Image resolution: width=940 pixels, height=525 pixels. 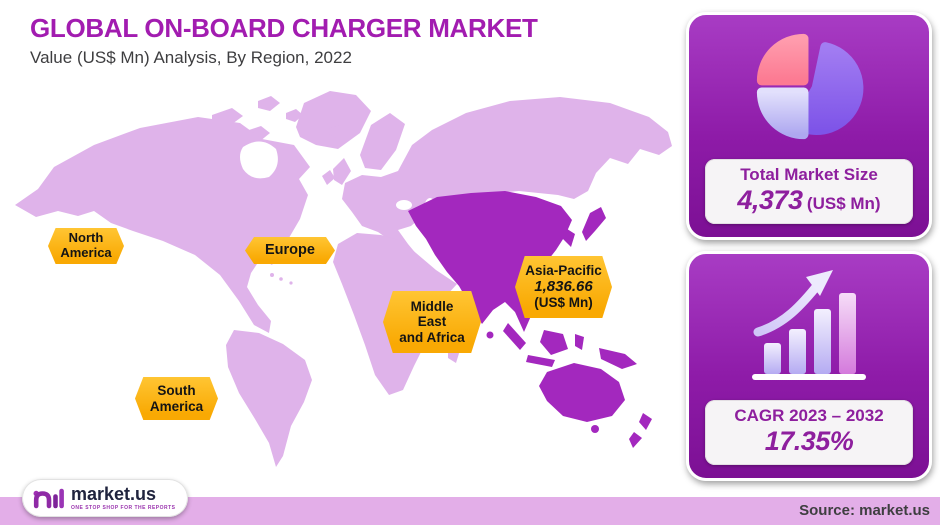 I want to click on continent-greenland, so click(x=291, y=120).